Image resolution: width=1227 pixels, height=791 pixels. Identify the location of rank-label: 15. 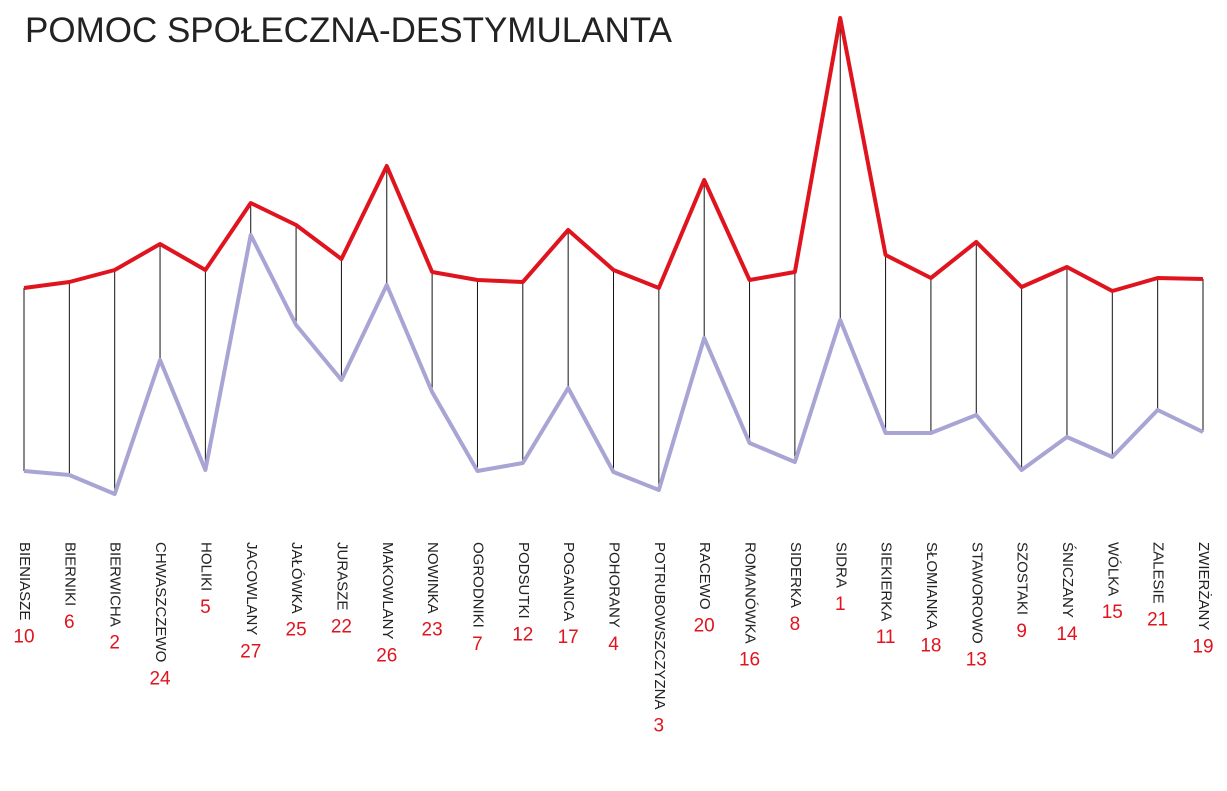
(1112, 612).